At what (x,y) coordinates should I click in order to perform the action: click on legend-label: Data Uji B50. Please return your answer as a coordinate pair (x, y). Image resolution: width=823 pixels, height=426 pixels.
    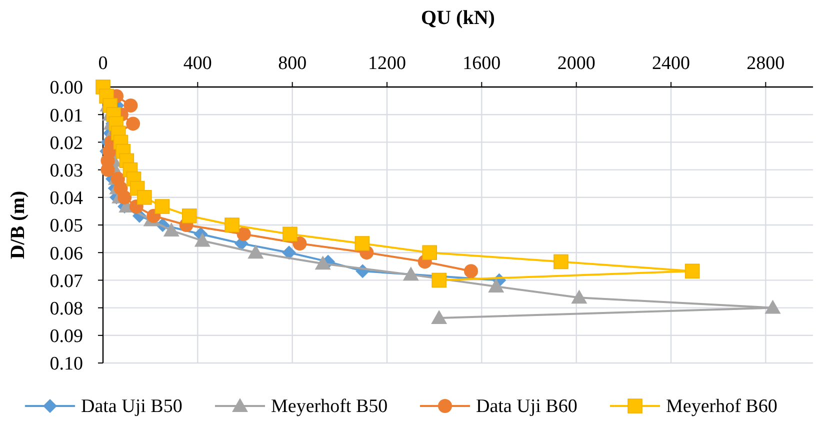
    Looking at the image, I should click on (131, 406).